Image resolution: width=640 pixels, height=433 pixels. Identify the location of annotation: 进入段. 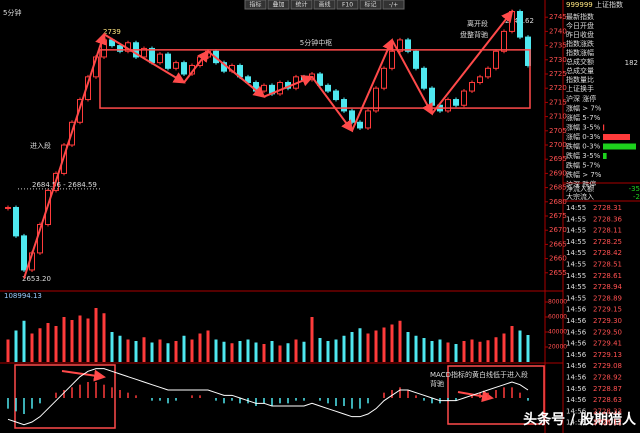
(40, 145).